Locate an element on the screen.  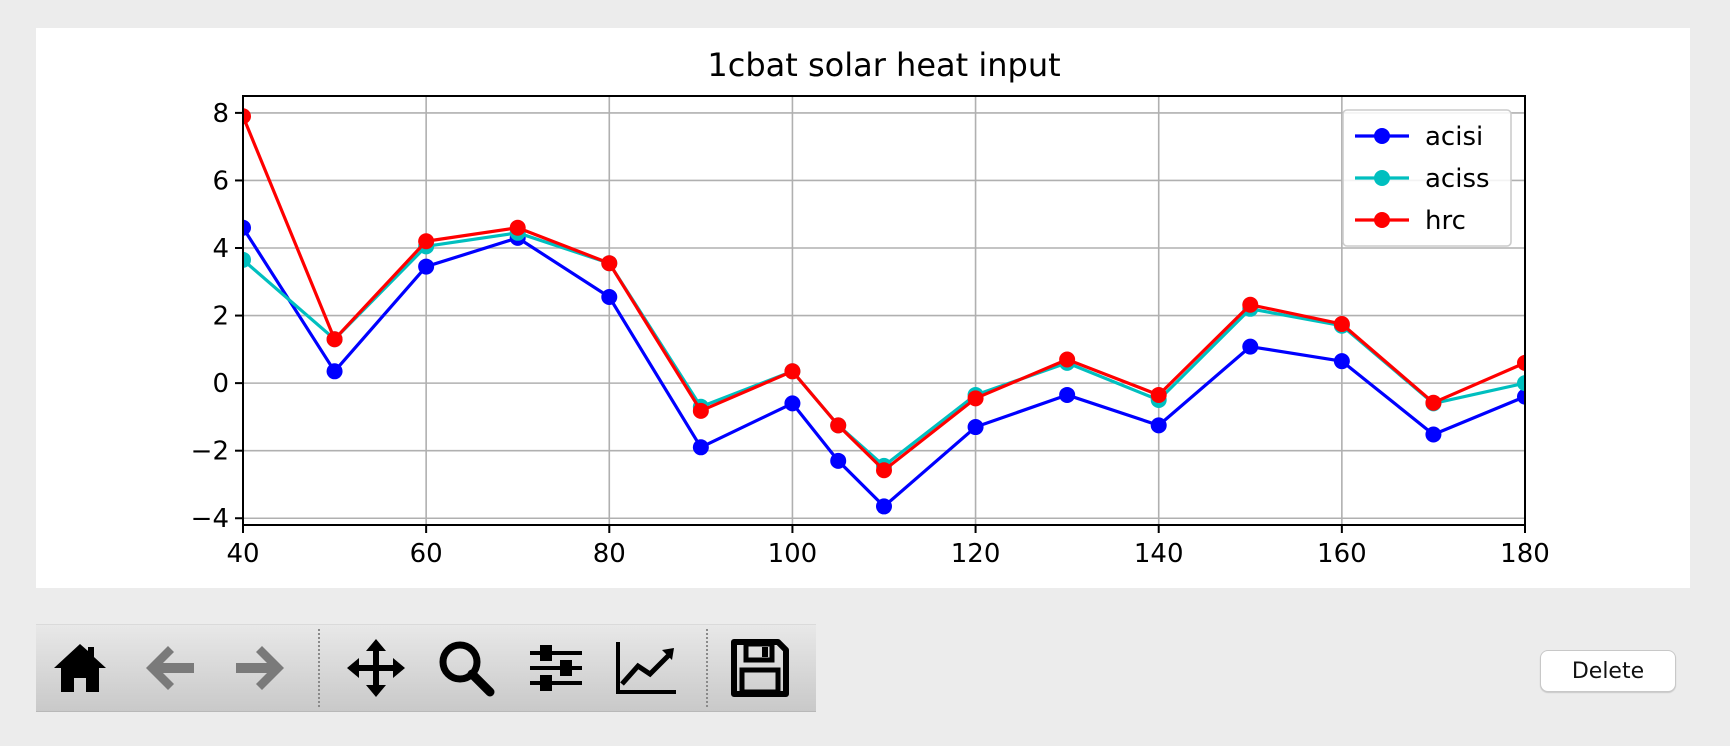
x-tick-label: 100 is located at coordinates (793, 554).